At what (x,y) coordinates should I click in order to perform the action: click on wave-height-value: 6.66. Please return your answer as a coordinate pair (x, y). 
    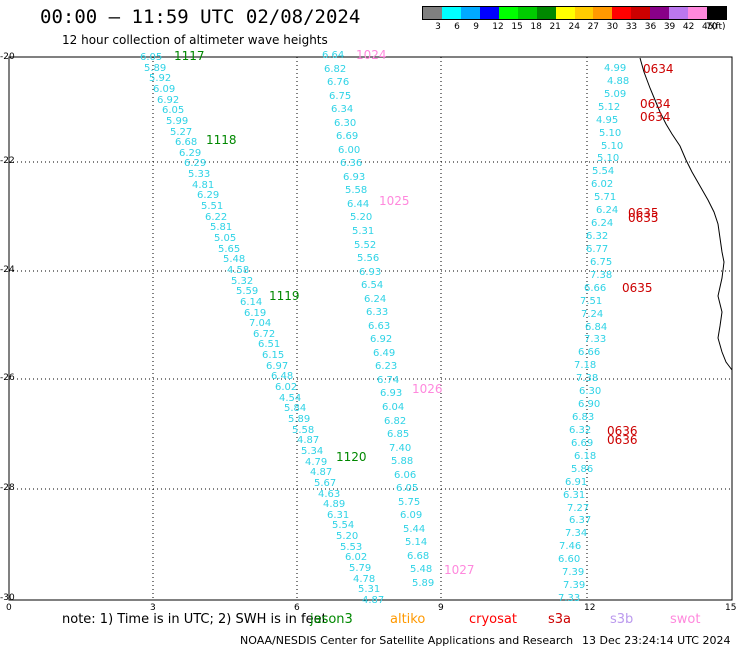
    Looking at the image, I should click on (589, 352).